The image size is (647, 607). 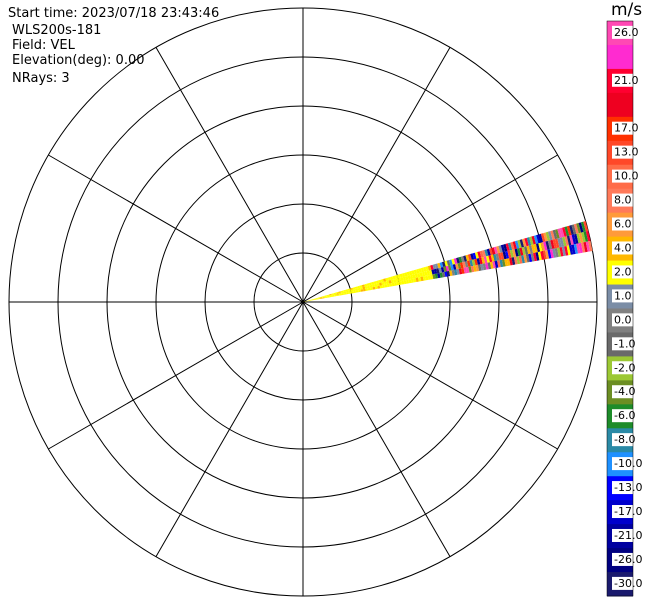 I want to click on colorbar-tick-label: 21.0, so click(x=626, y=80).